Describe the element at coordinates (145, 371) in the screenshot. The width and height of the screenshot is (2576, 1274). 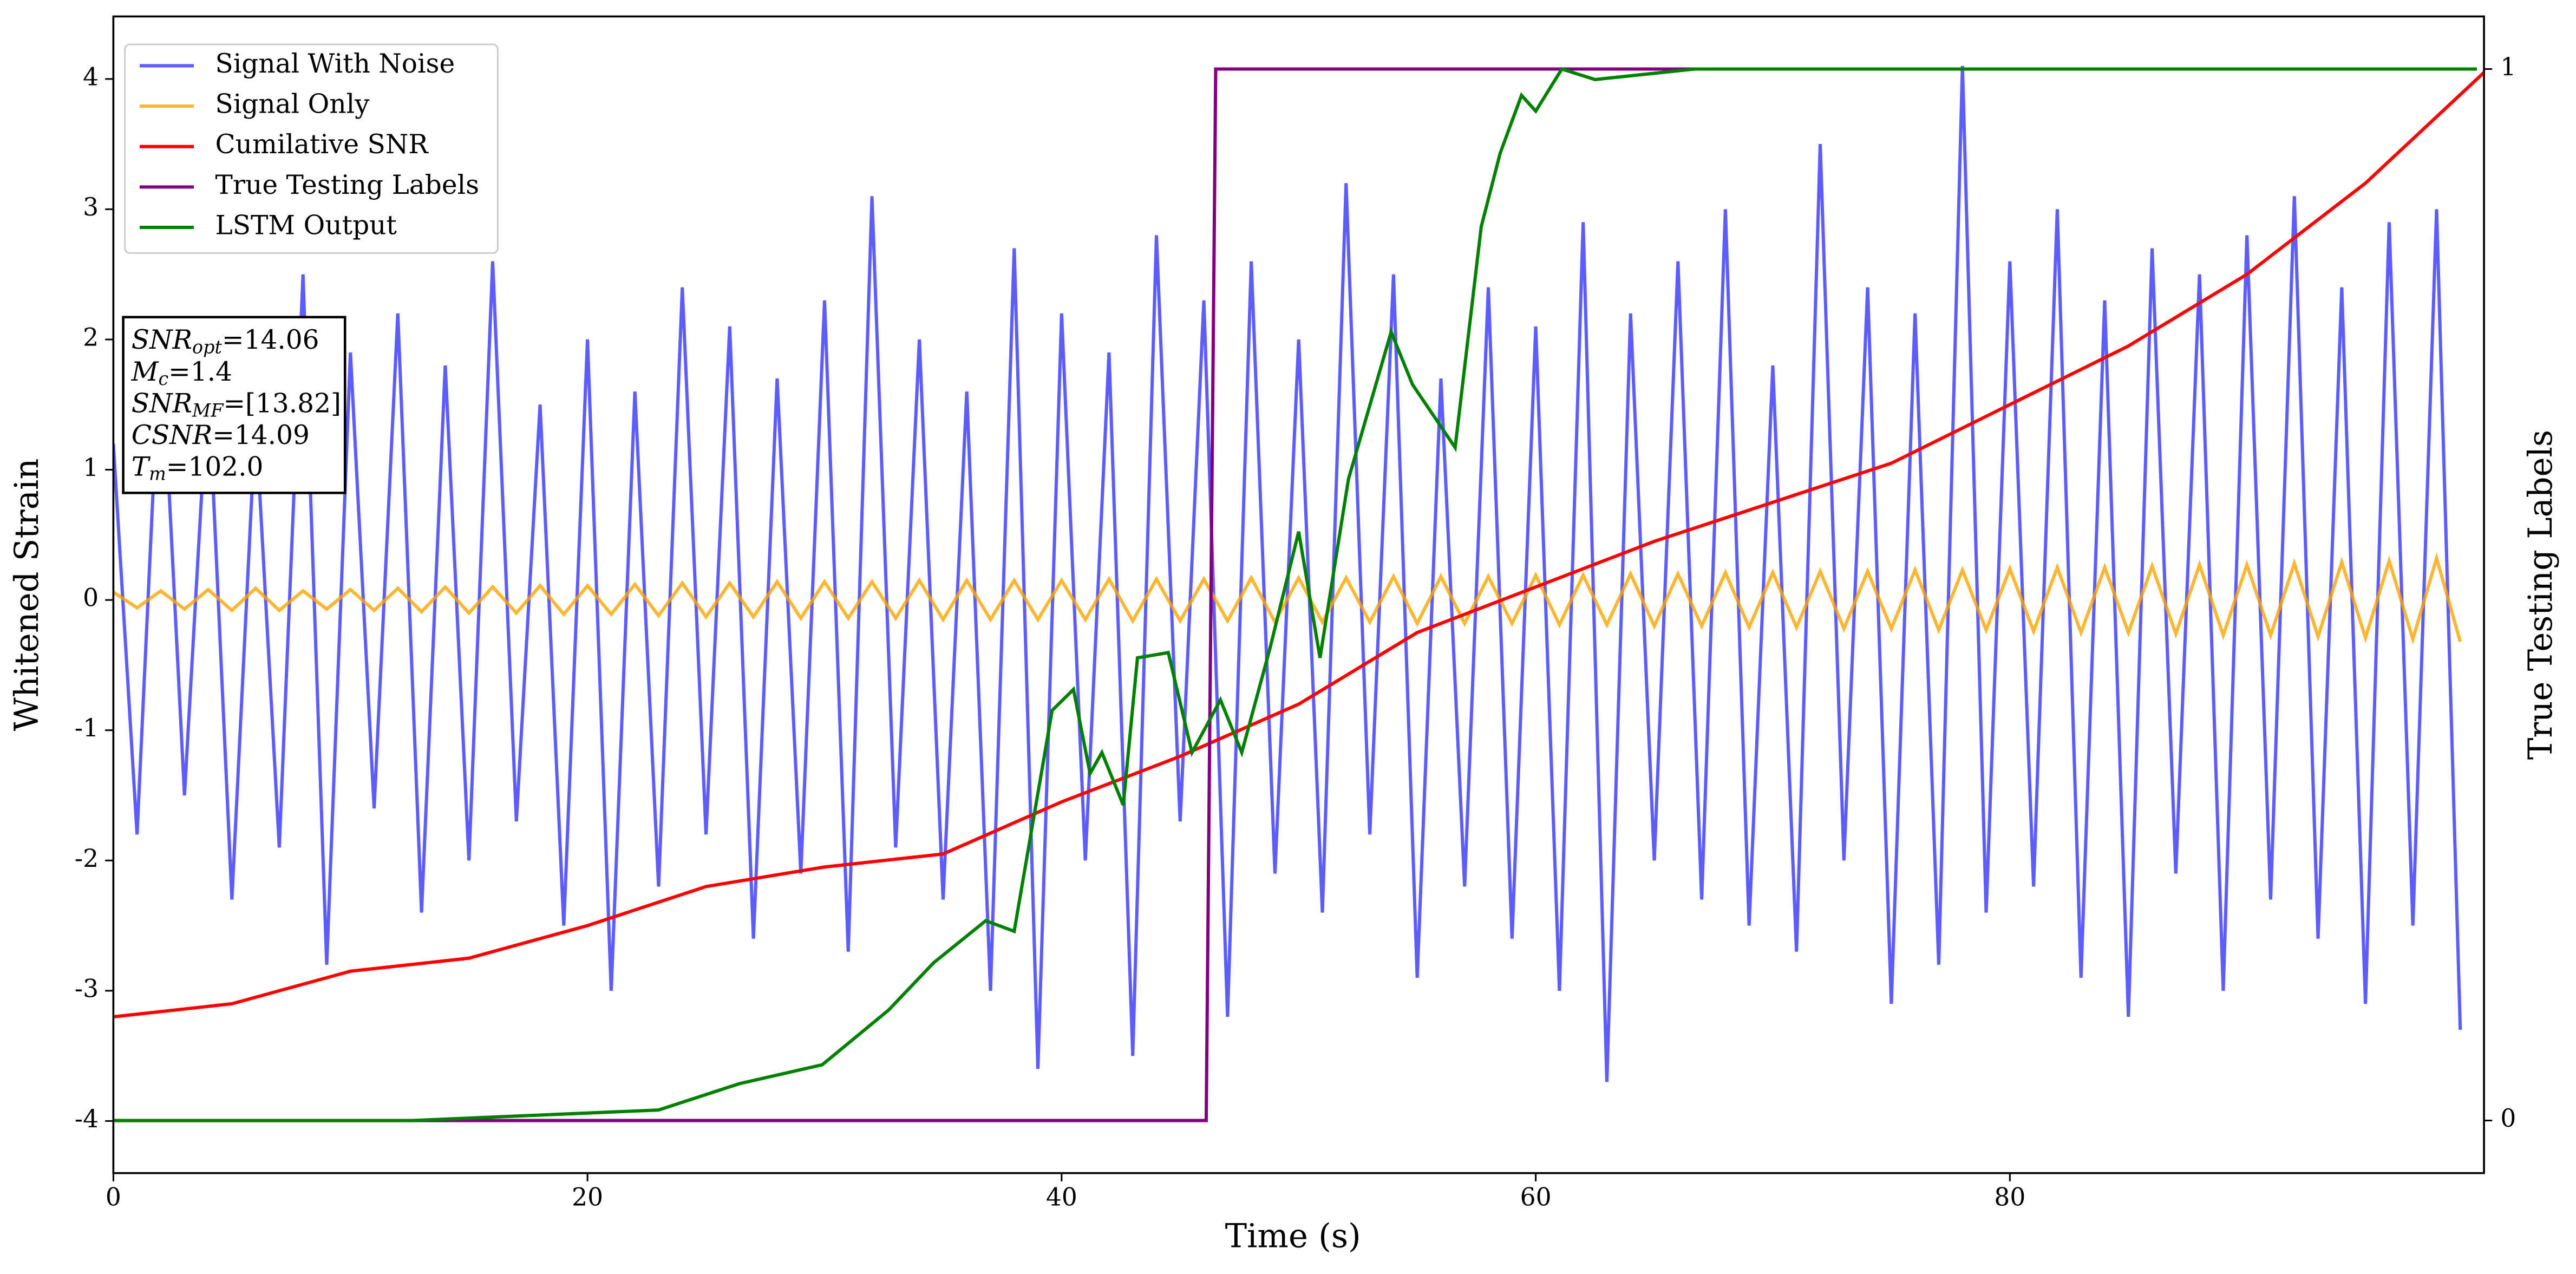
I see `annotation-main: M` at that location.